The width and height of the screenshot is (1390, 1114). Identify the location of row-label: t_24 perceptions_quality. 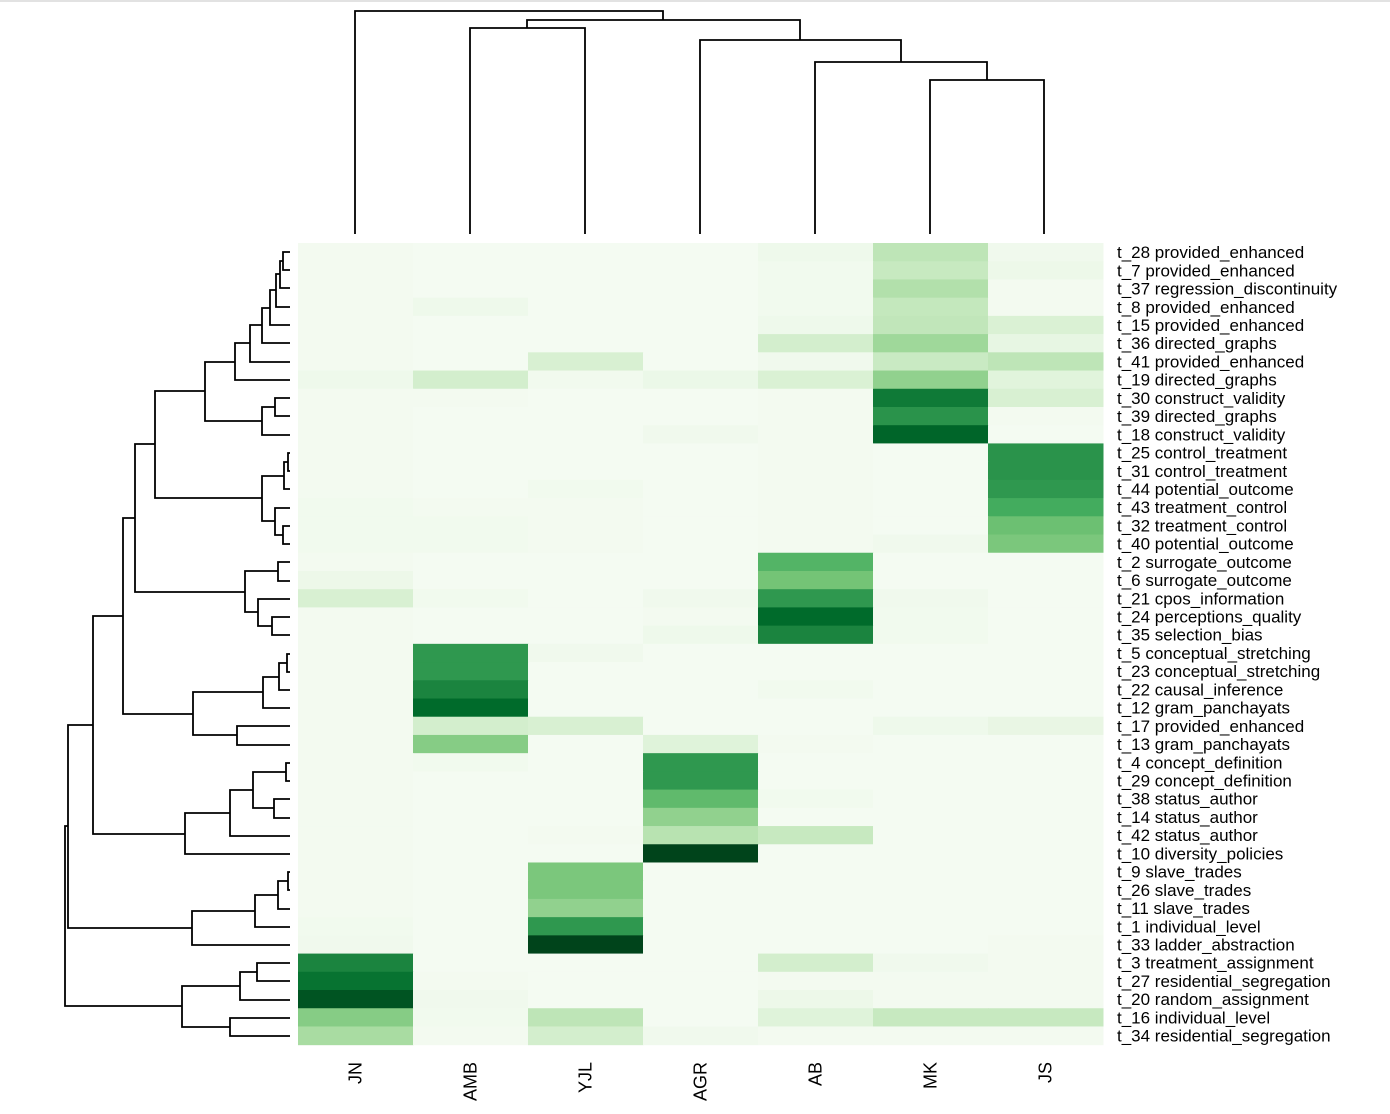
(1209, 617).